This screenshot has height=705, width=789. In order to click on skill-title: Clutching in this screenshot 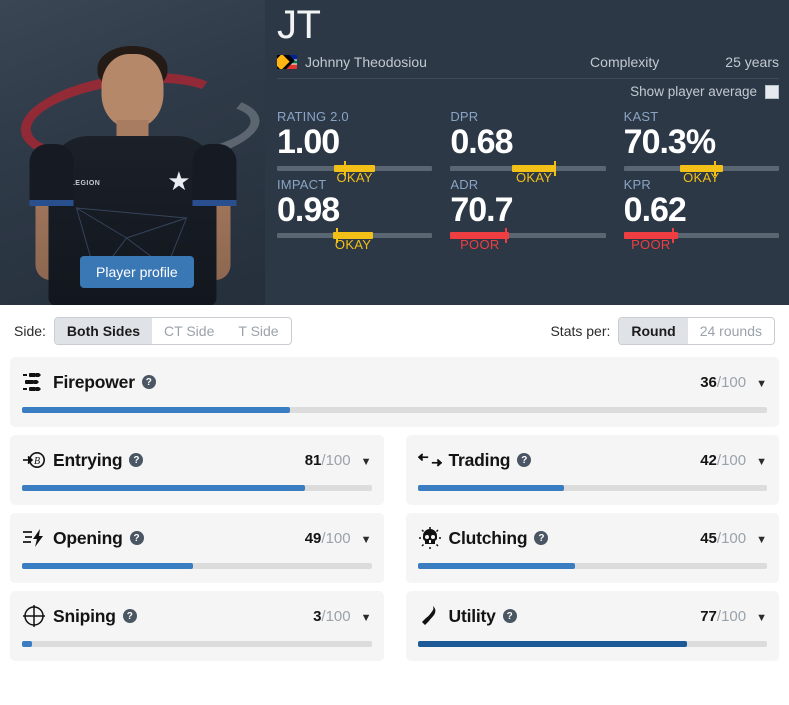, I will do `click(488, 537)`.